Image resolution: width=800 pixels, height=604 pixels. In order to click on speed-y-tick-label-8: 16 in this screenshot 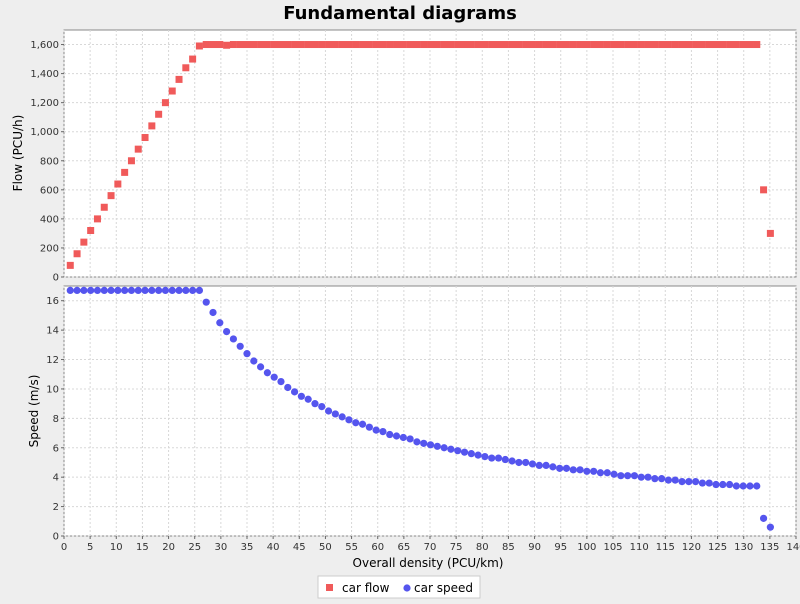, I will do `click(52, 301)`.